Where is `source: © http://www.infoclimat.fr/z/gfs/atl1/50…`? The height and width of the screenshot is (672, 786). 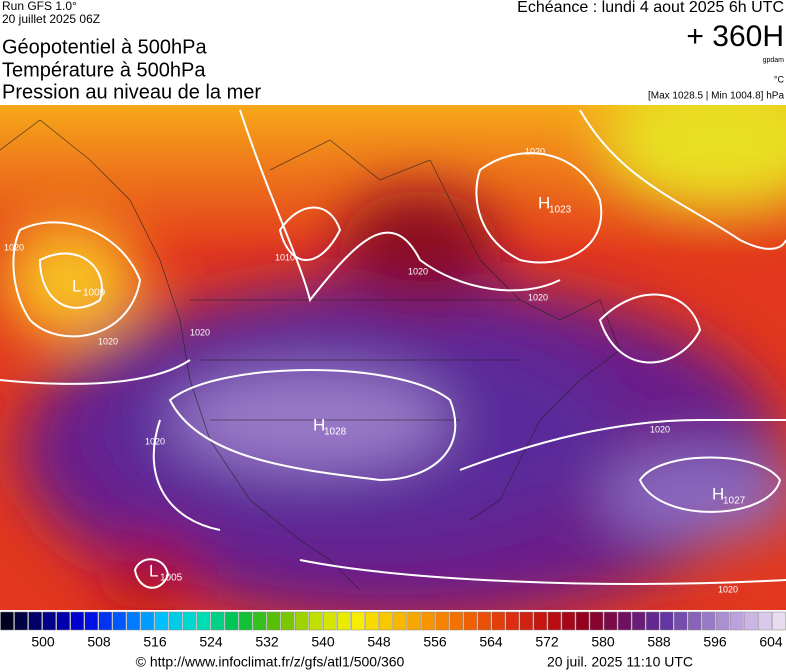 source: © http://www.infoclimat.fr/z/gfs/atl1/50… is located at coordinates (270, 662).